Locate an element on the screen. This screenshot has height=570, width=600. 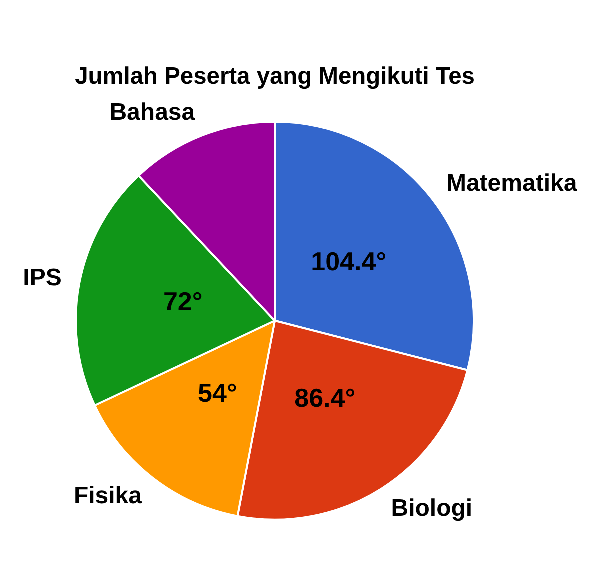
data-label: 54° is located at coordinates (218, 393).